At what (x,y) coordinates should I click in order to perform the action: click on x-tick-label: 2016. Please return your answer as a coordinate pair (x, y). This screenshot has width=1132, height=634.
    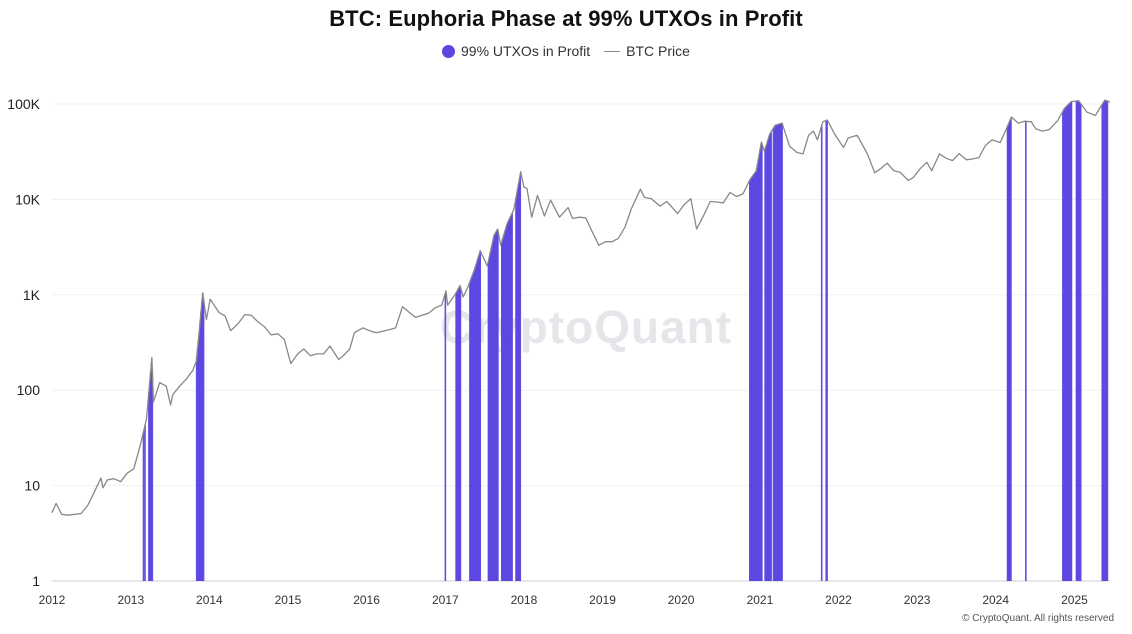
    Looking at the image, I should click on (366, 600).